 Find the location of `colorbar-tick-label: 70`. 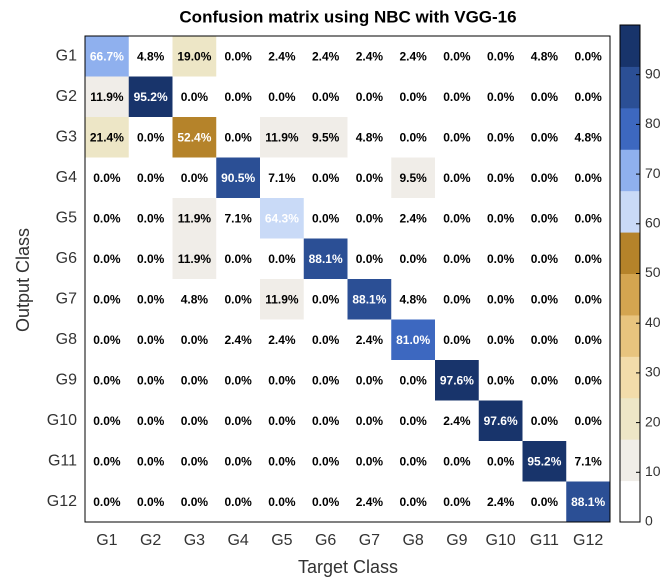

colorbar-tick-label: 70 is located at coordinates (653, 173).